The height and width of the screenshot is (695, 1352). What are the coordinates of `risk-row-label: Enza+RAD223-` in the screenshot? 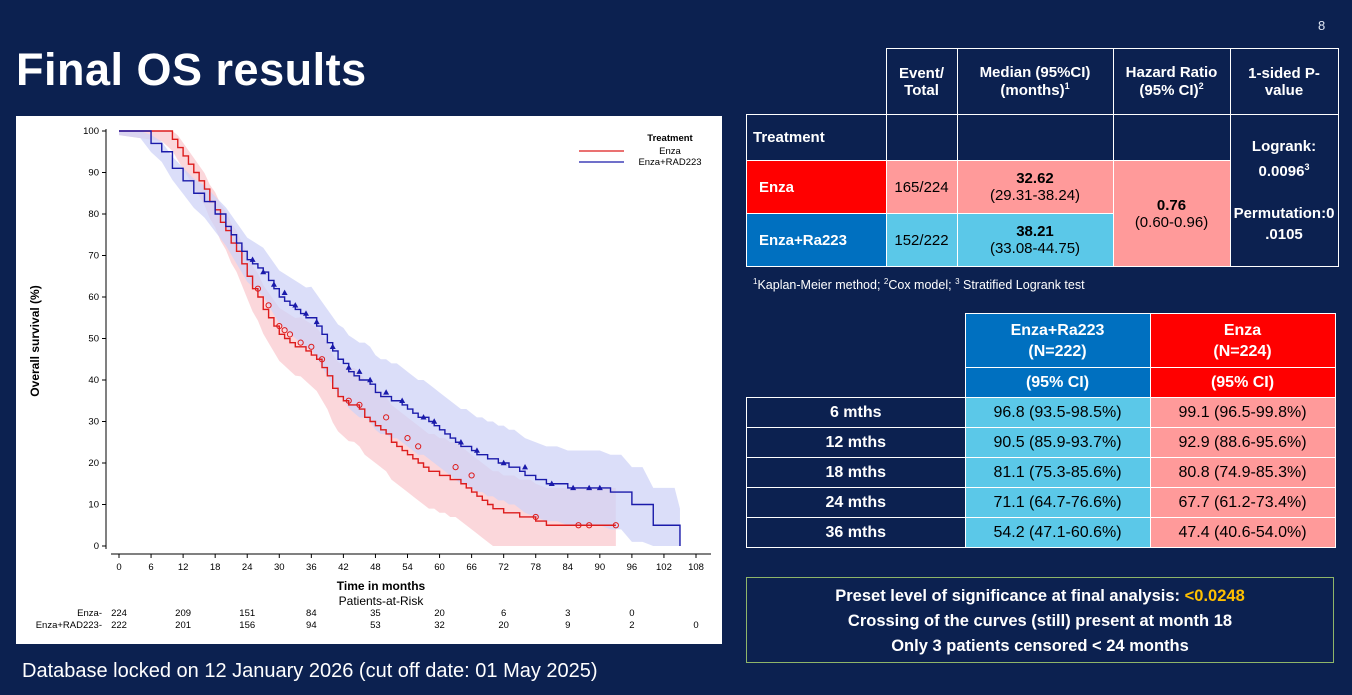 It's located at (69, 625).